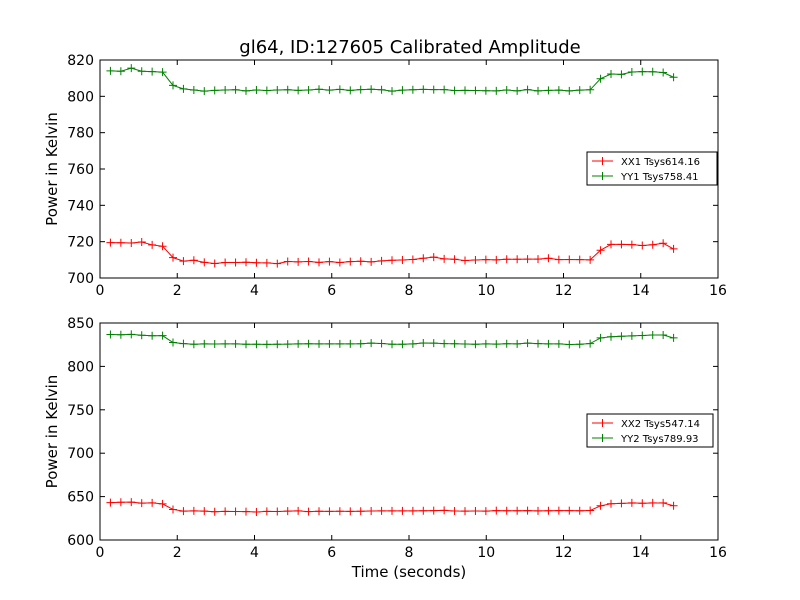 The height and width of the screenshot is (600, 800). I want to click on x-tick-label: 10, so click(486, 291).